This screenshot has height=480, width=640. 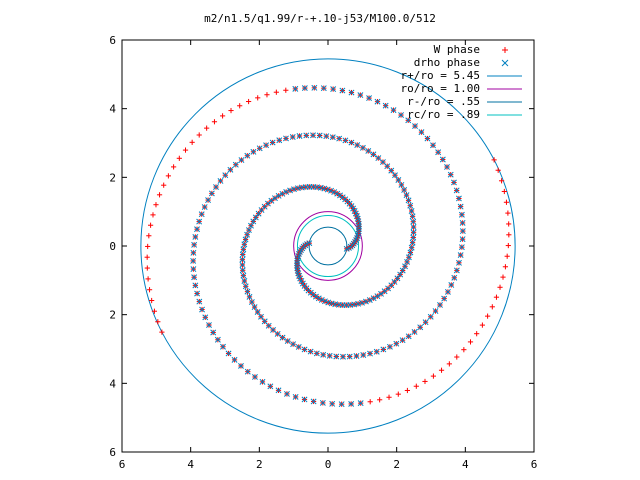 I want to click on x-tick-label: 4, so click(x=190, y=464).